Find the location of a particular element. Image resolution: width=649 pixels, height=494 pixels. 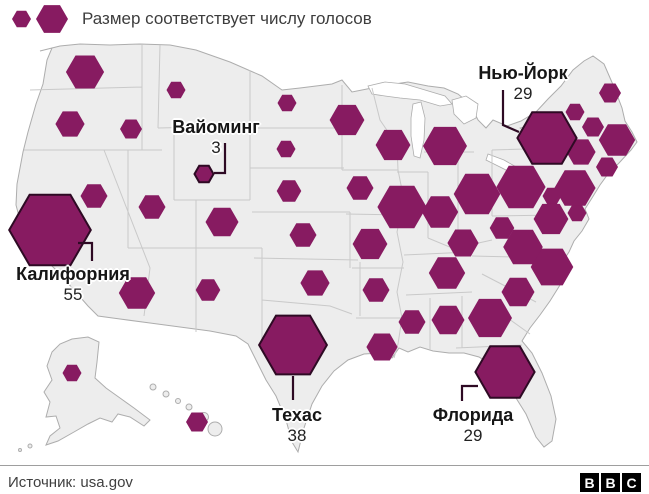

hexagon-GA is located at coordinates (490, 318).